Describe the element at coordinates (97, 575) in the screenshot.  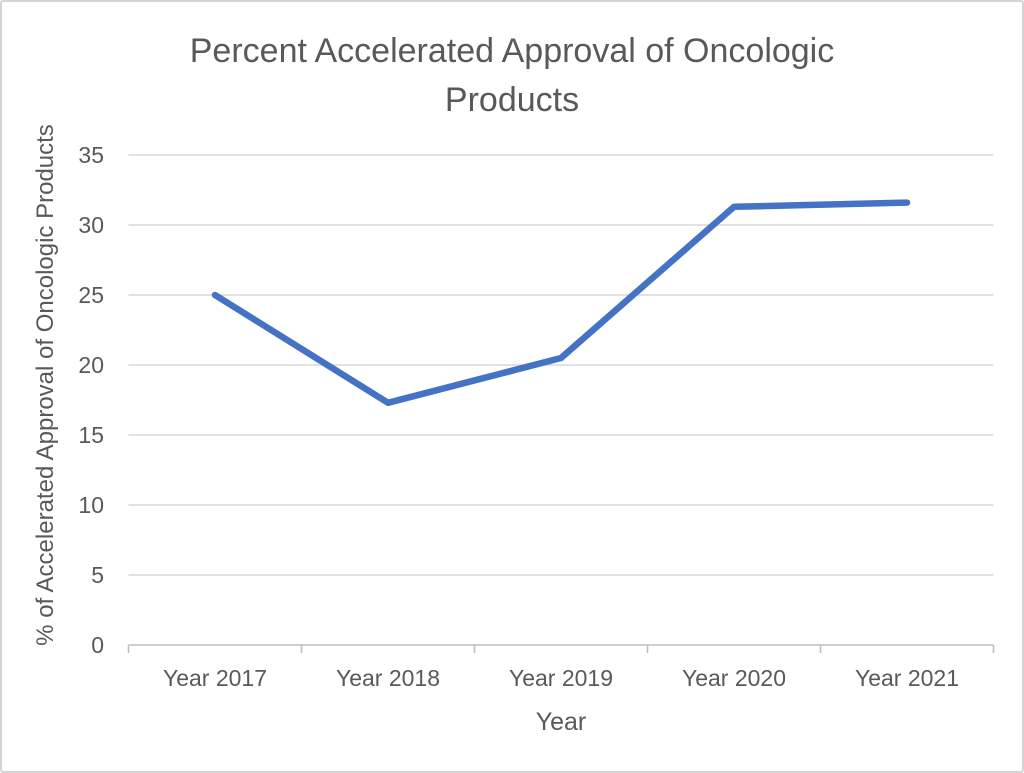
I see `y-tick-label: 5` at that location.